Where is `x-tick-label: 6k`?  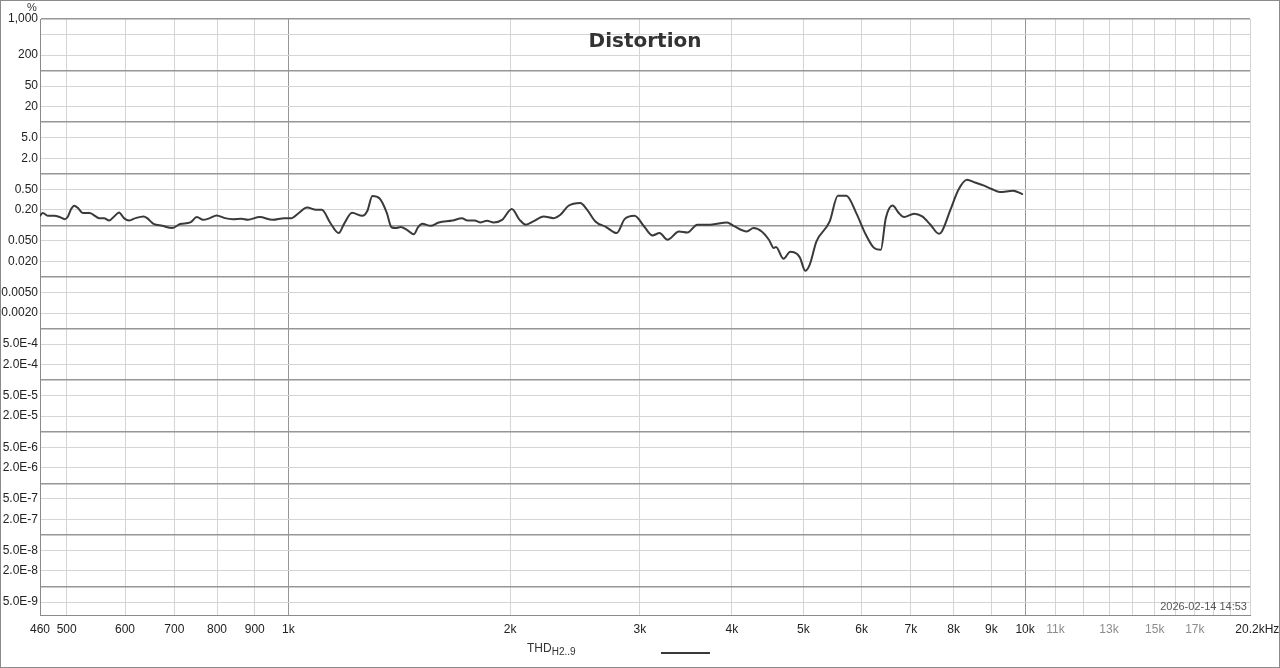
x-tick-label: 6k is located at coordinates (862, 628).